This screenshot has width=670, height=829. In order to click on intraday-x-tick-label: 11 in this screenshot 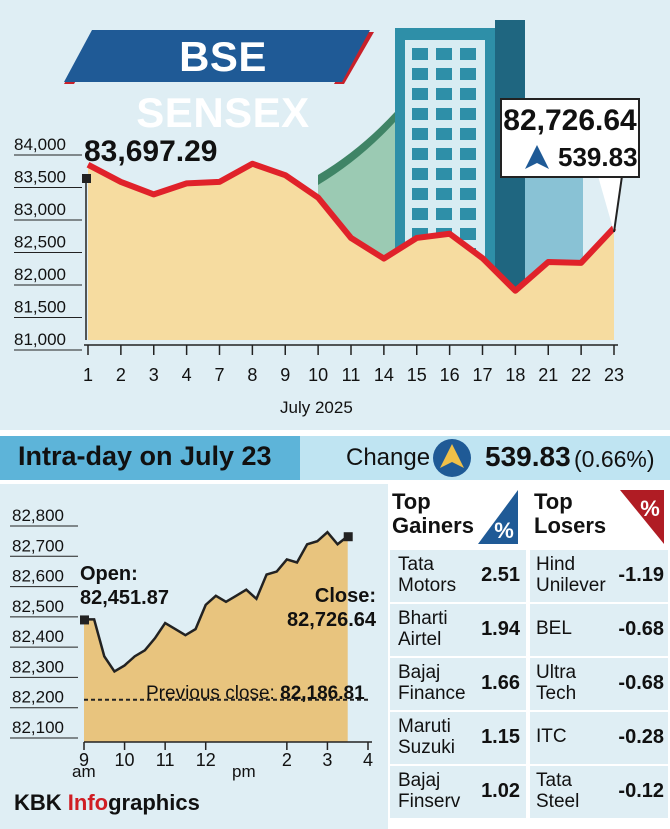, I will do `click(165, 760)`.